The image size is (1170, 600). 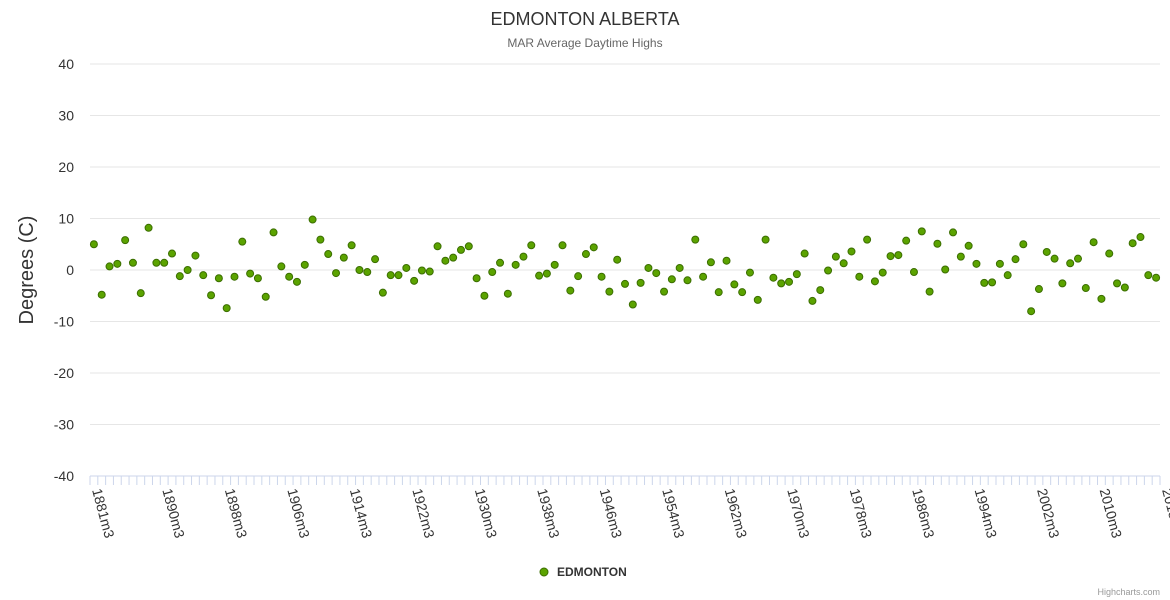 What do you see at coordinates (592, 572) in the screenshot?
I see `legend-item-edmonton: EDMONTON` at bounding box center [592, 572].